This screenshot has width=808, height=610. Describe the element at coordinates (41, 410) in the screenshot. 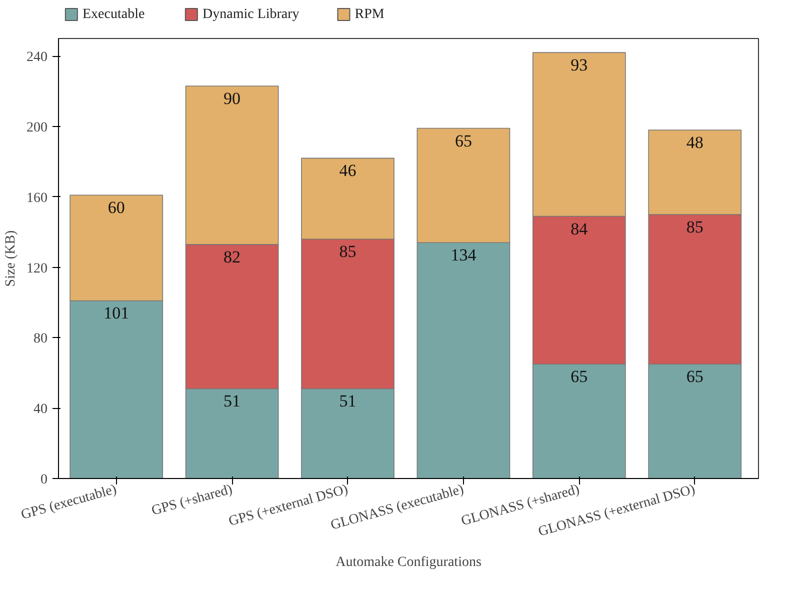

I see `y-tick-label: 40` at that location.